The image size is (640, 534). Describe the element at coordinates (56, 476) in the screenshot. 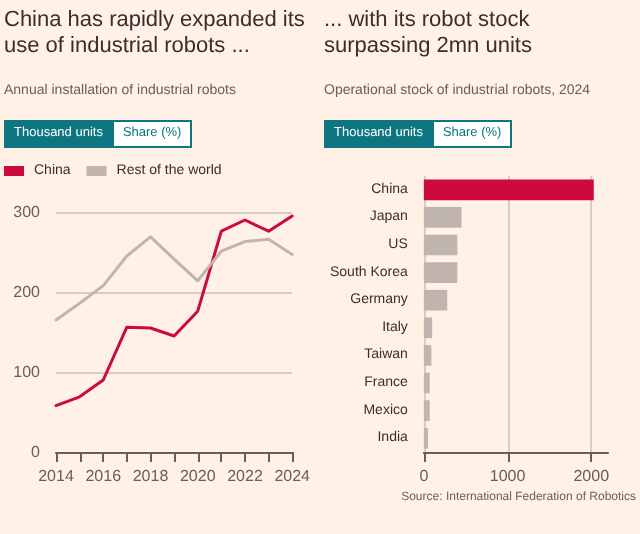

I see `x-tick-label: 2014` at that location.